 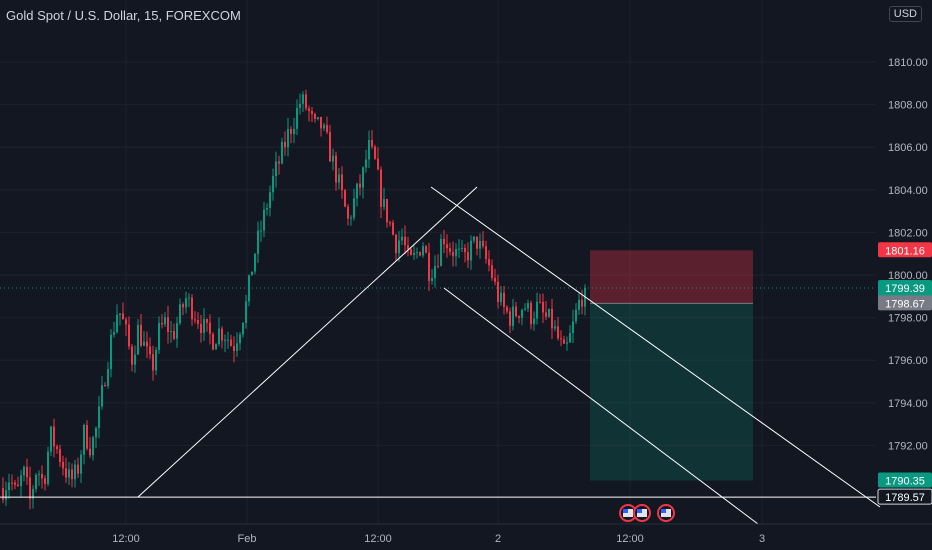 What do you see at coordinates (438, 539) in the screenshot?
I see `time-axis: 12:00 Feb 12:00 2 12:00 3` at bounding box center [438, 539].